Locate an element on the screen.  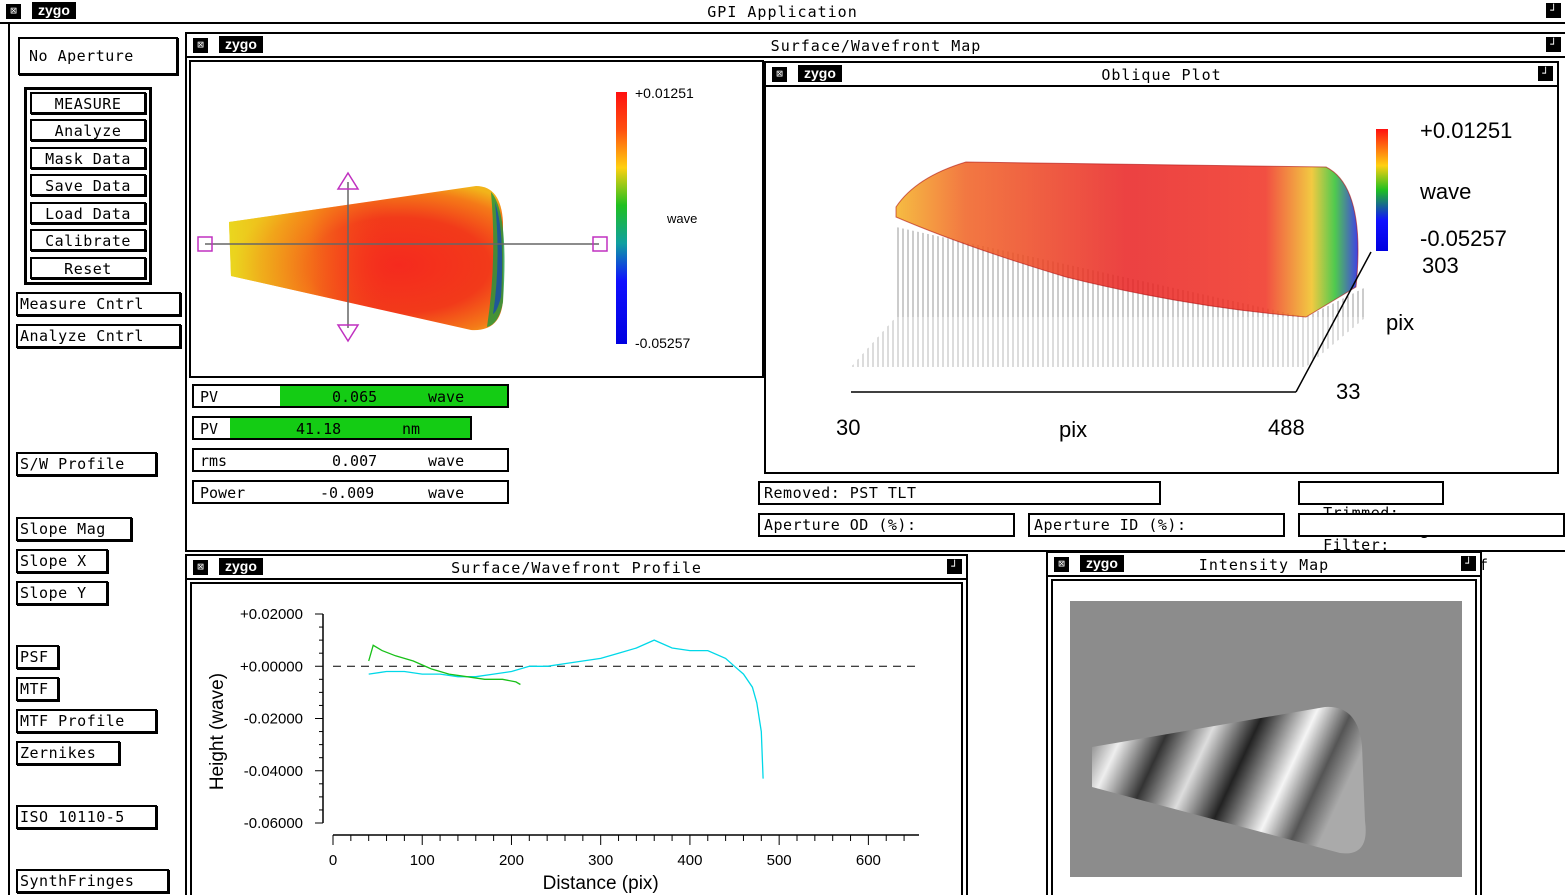
rms-label: rms is located at coordinates (214, 461).